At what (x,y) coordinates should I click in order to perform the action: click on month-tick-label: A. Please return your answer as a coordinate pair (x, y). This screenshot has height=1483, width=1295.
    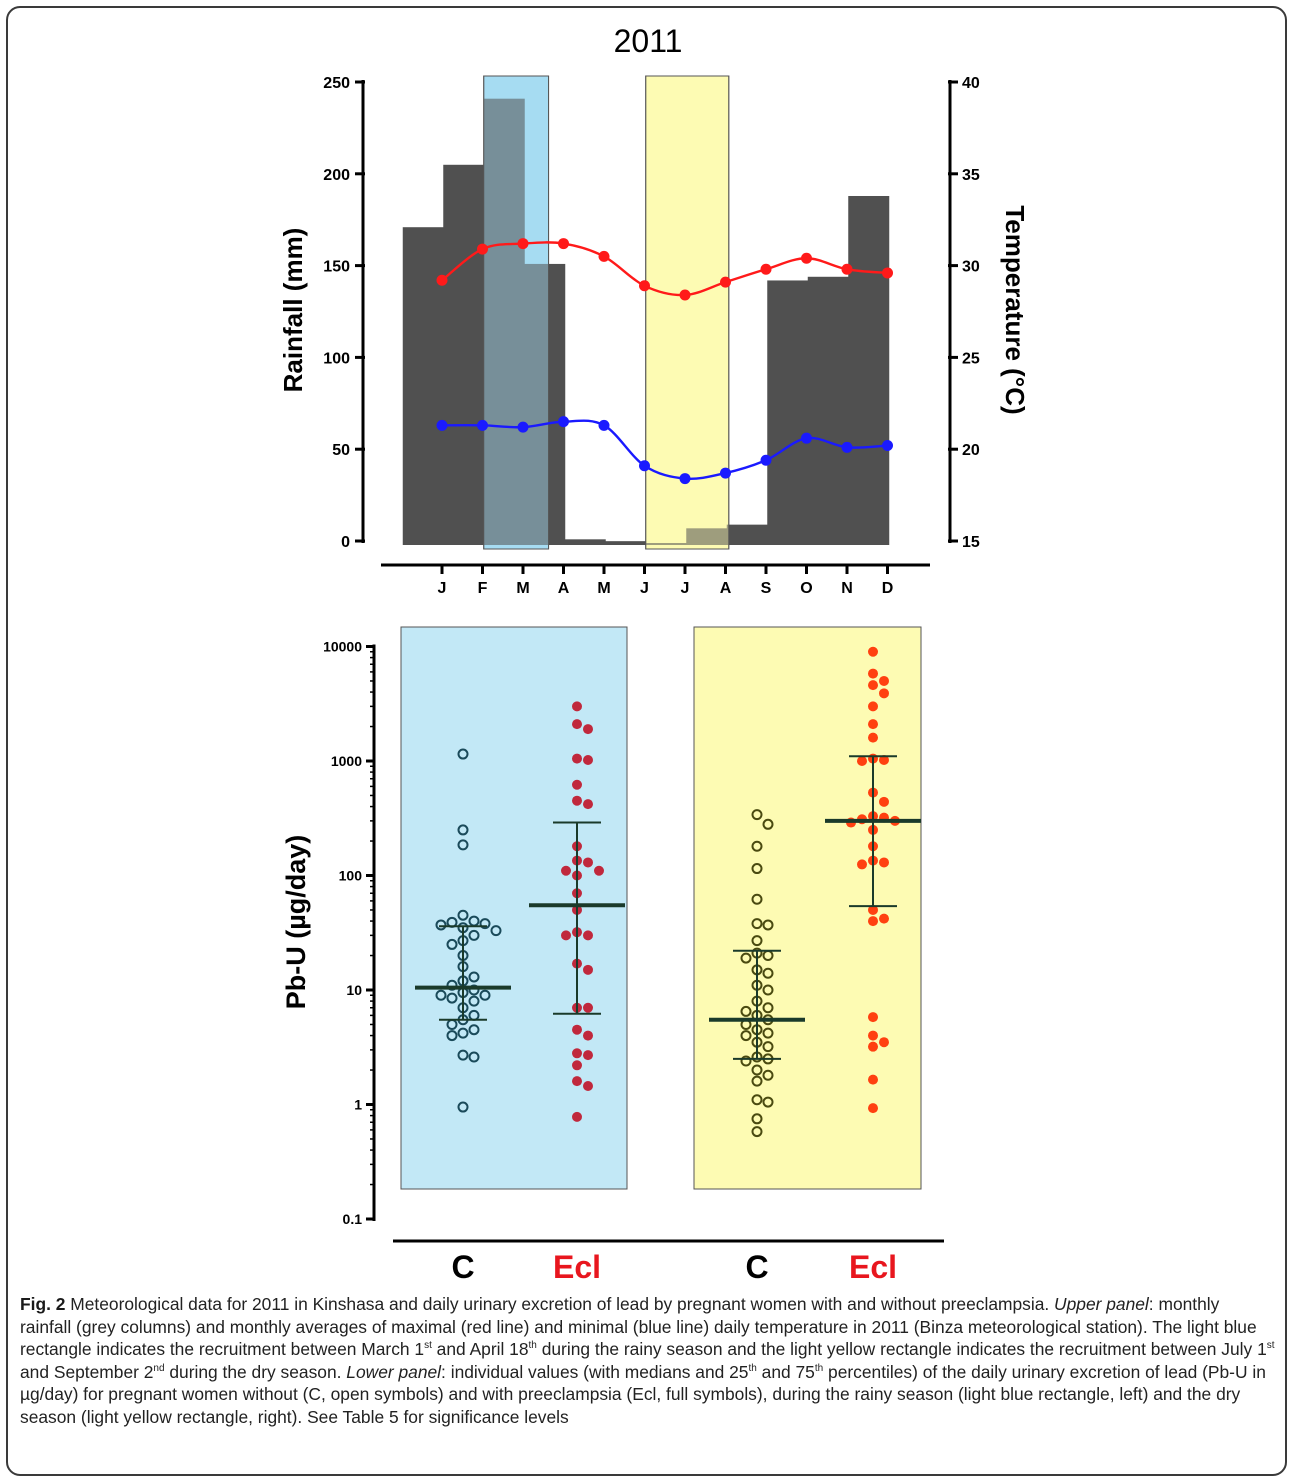
    Looking at the image, I should click on (726, 588).